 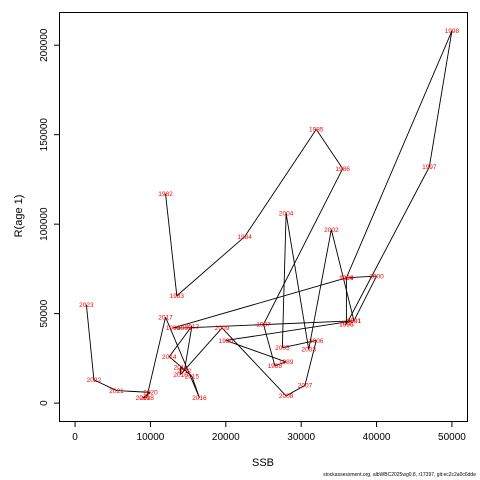 What do you see at coordinates (290, 330) in the screenshot?
I see `segment-1990-1991` at bounding box center [290, 330].